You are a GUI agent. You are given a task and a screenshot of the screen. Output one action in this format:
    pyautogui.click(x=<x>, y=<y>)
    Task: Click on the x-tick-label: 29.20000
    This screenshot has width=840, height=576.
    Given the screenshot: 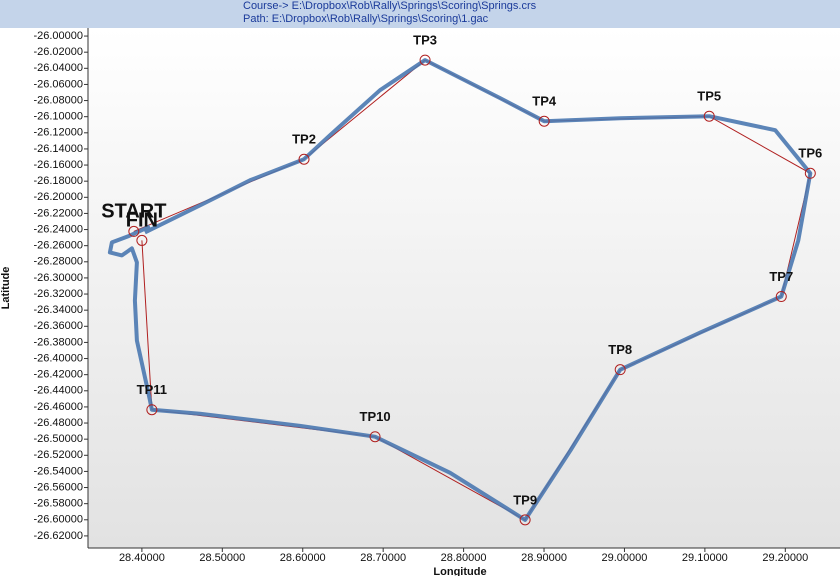 What is the action you would take?
    pyautogui.click(x=785, y=558)
    